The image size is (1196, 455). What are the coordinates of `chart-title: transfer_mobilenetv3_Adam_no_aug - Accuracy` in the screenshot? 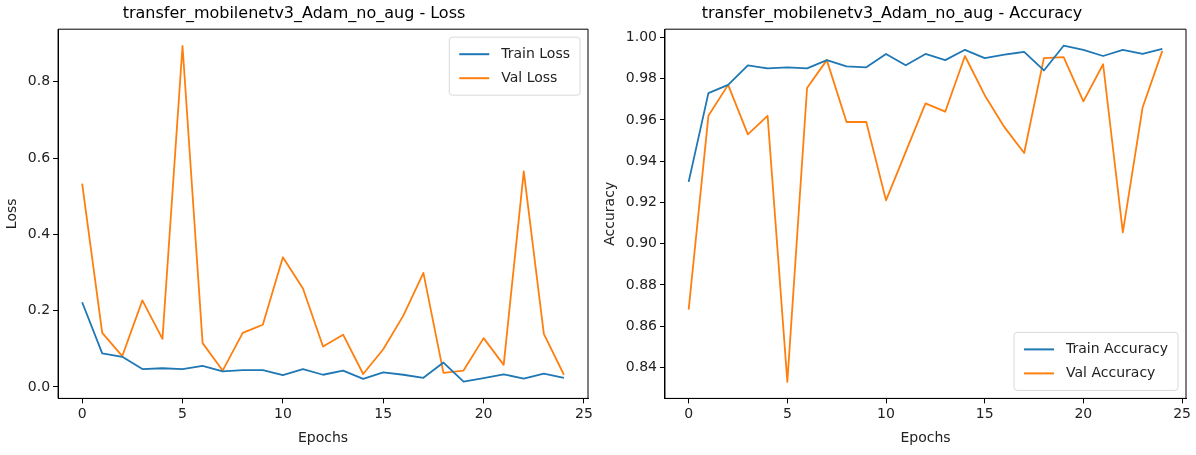 It's located at (892, 12).